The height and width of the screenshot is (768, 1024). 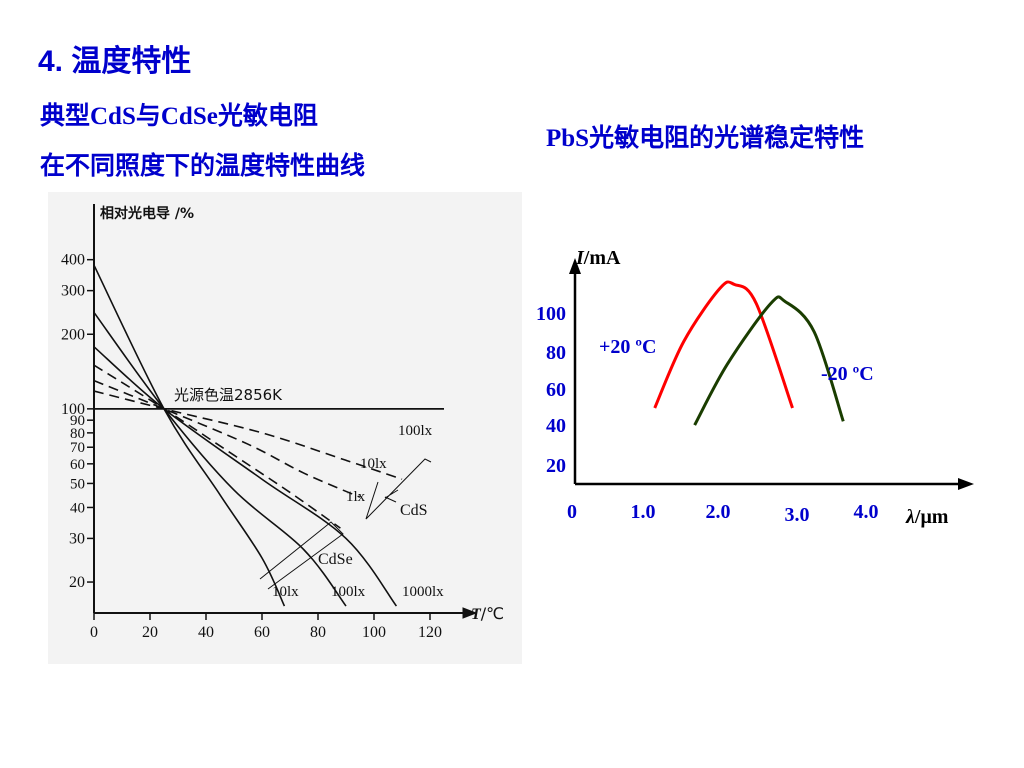 What do you see at coordinates (77, 448) in the screenshot?
I see `y-tick-label: 70` at bounding box center [77, 448].